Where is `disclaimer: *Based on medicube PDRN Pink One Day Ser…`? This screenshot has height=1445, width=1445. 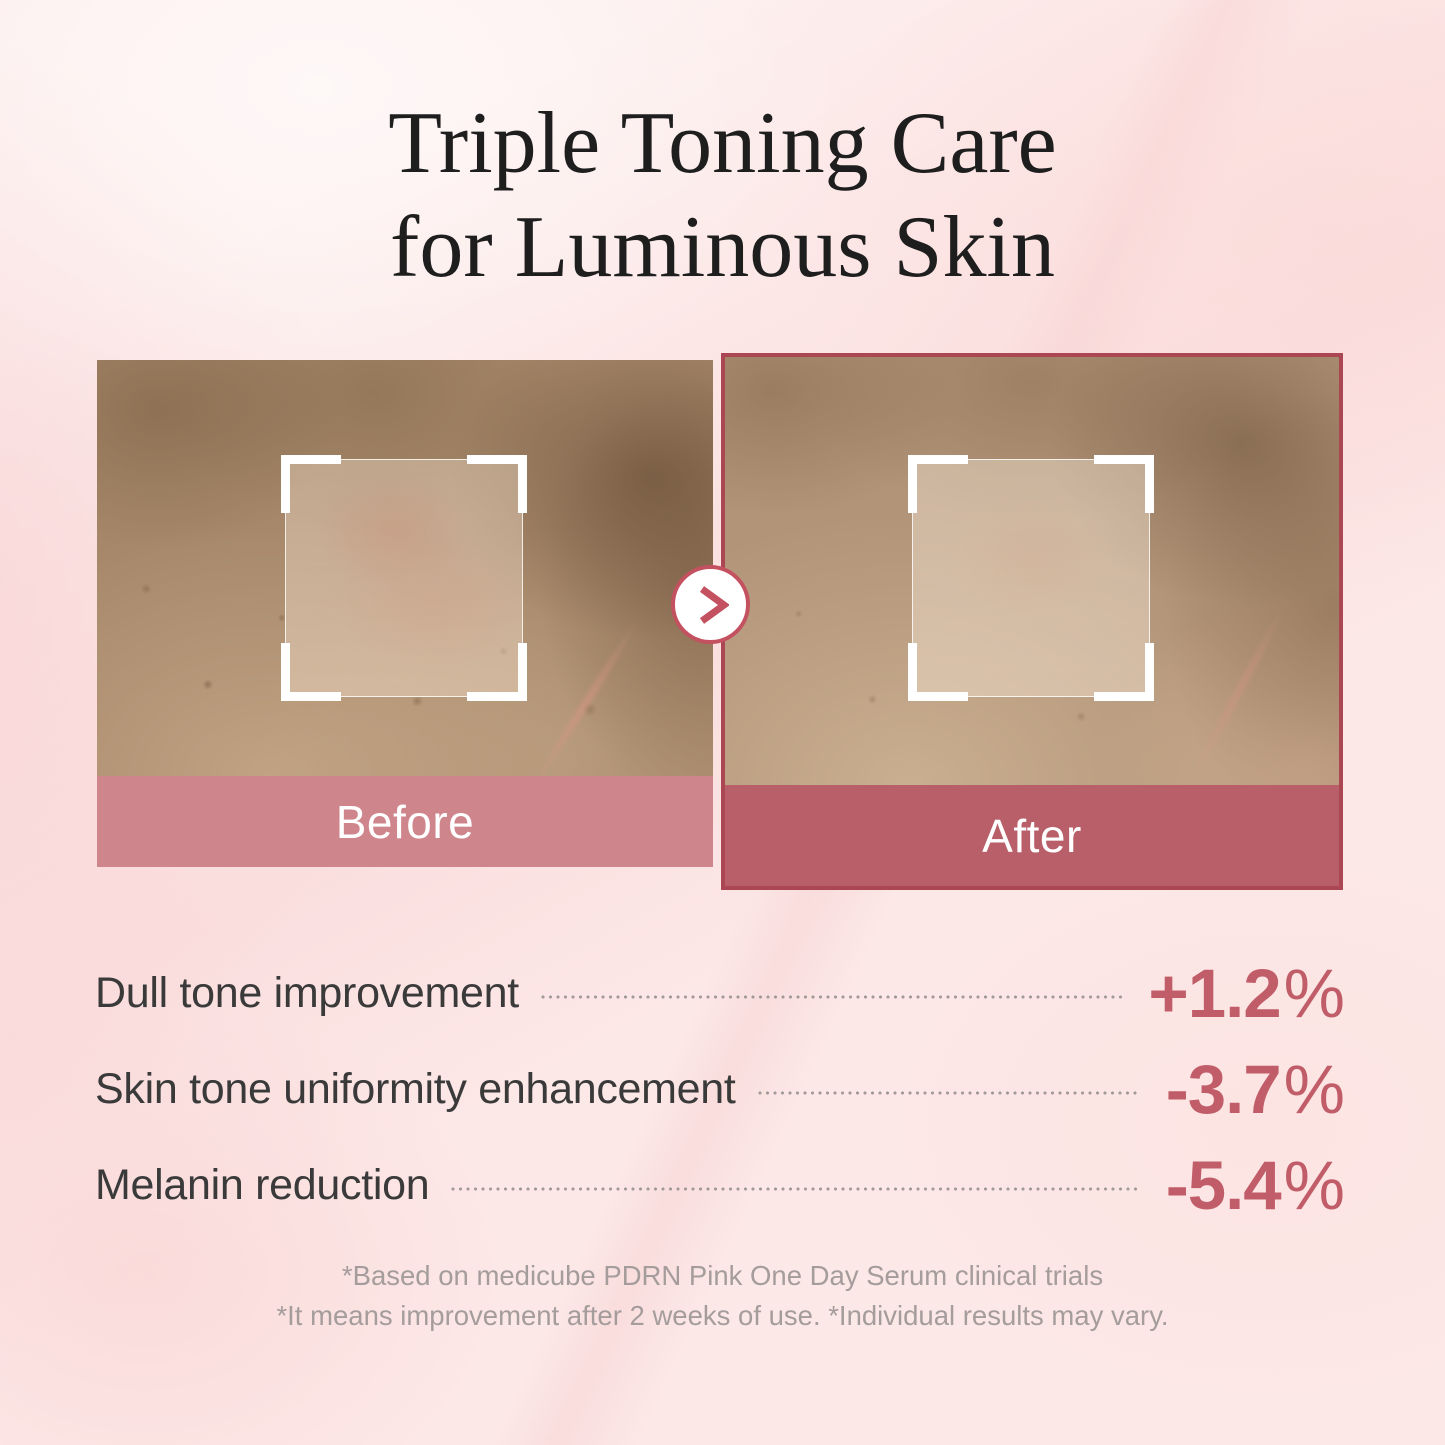
disclaimer: *Based on medicube PDRN Pink One Day Ser… is located at coordinates (722, 1296).